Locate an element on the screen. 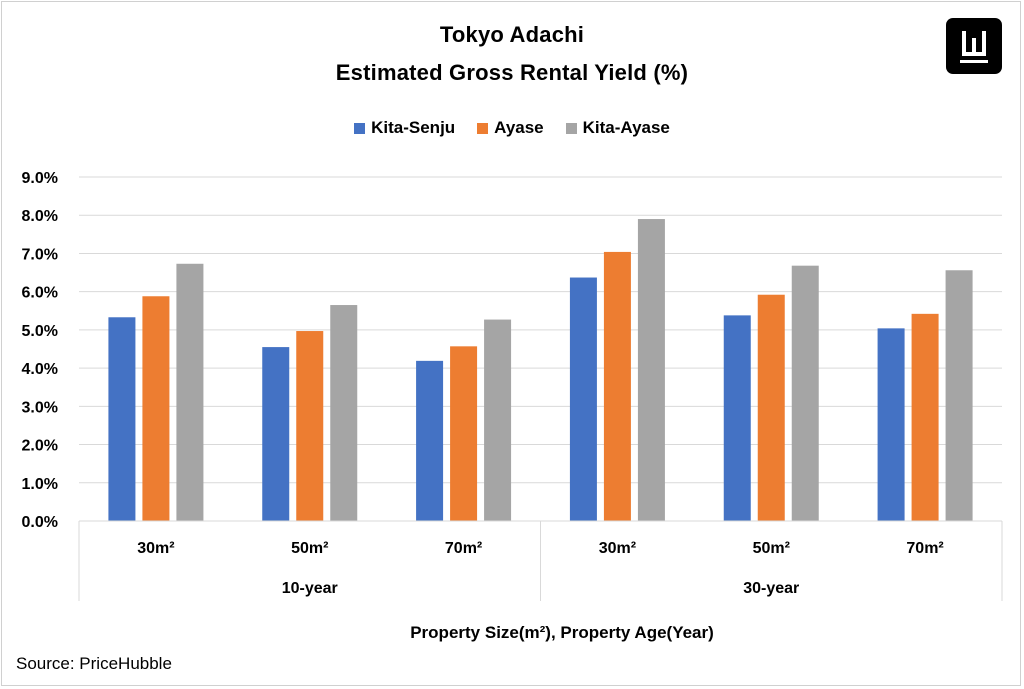 The height and width of the screenshot is (689, 1024). y-tick-label: 0.0% is located at coordinates (40, 522).